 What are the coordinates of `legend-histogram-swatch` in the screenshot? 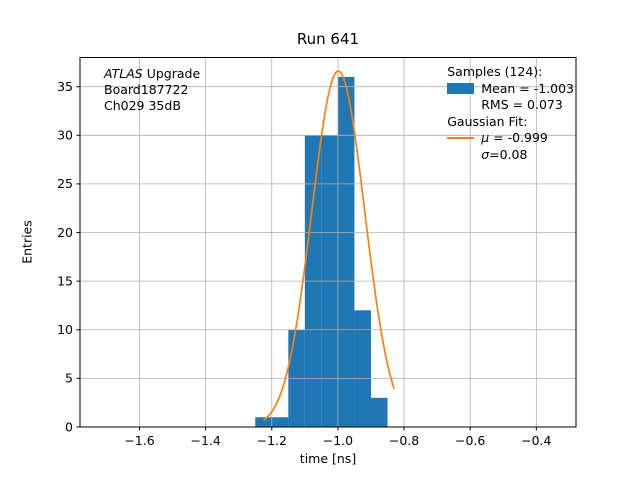 It's located at (461, 89).